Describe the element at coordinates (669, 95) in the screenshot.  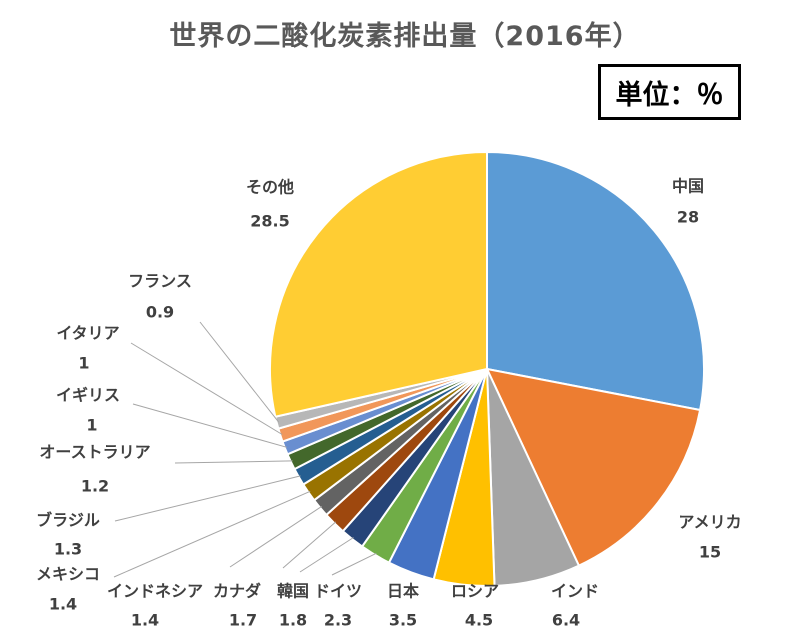
I see `unit-label: 単位：％` at that location.